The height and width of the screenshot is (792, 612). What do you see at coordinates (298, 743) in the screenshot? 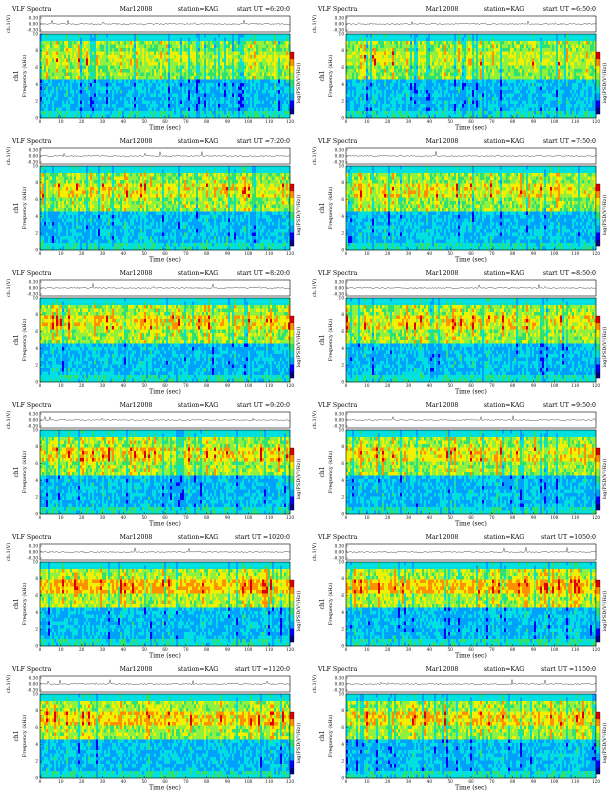
I see `colorbar-label: log(PSD(V²/Hz))` at bounding box center [298, 743].